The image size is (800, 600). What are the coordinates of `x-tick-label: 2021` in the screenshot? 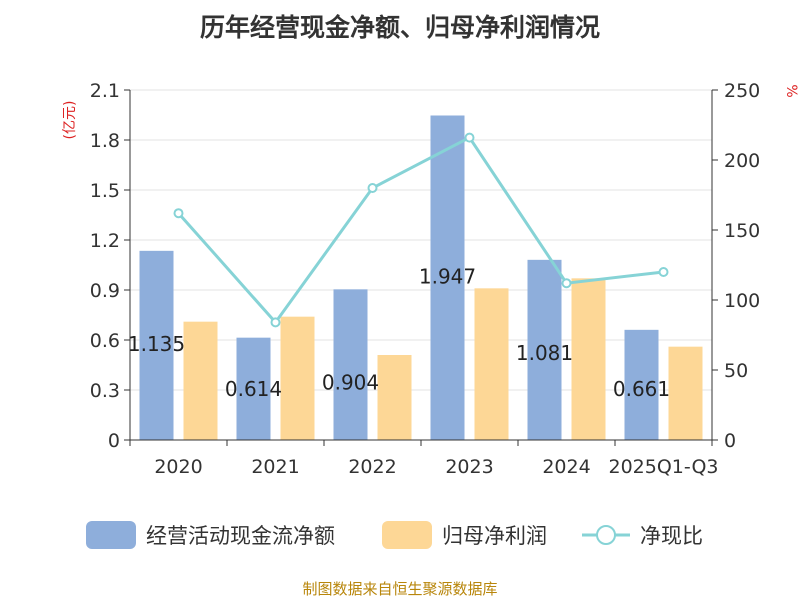 It's located at (275, 467).